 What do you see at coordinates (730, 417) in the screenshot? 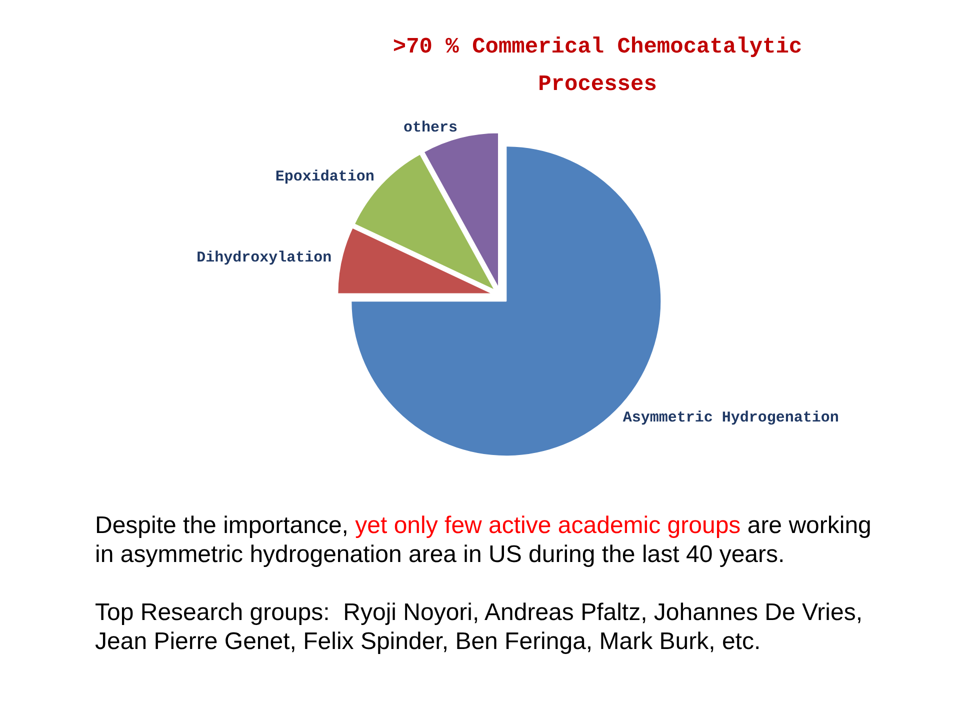
I see `slice-label: Asymmetric Hydrogenation` at bounding box center [730, 417].